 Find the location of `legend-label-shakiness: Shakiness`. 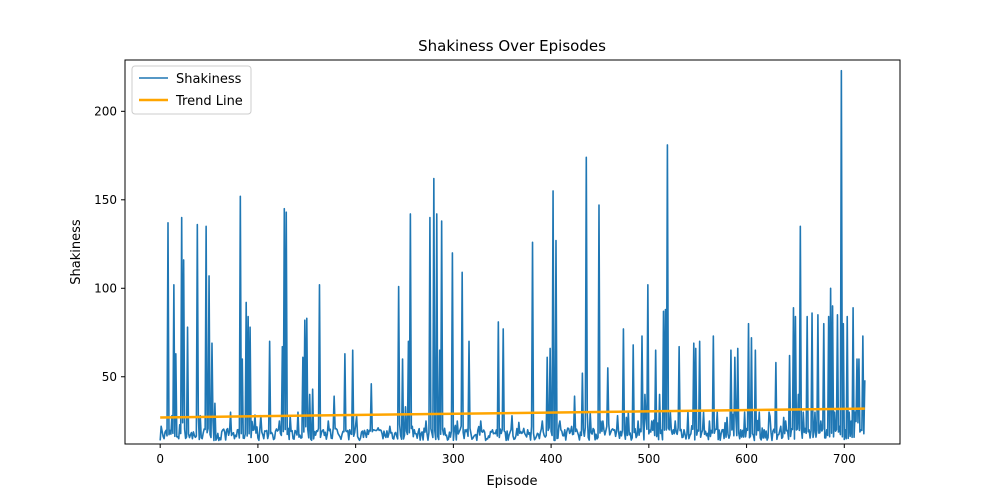

legend-label-shakiness: Shakiness is located at coordinates (209, 79).